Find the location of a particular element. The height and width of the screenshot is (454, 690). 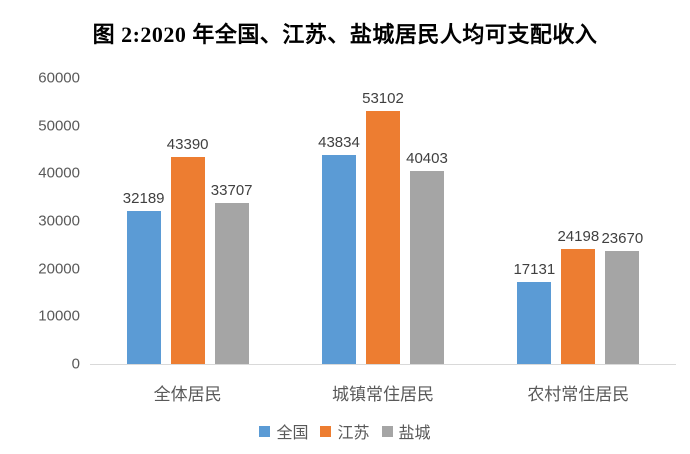

legend-label: 江苏 is located at coordinates (353, 433).